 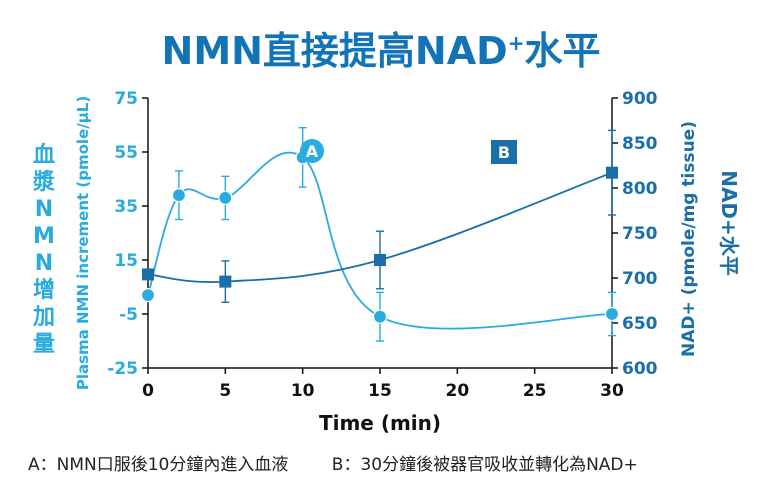 What do you see at coordinates (158, 465) in the screenshot?
I see `caption-a: A：NMN口服後10分鐘內進入血液` at bounding box center [158, 465].